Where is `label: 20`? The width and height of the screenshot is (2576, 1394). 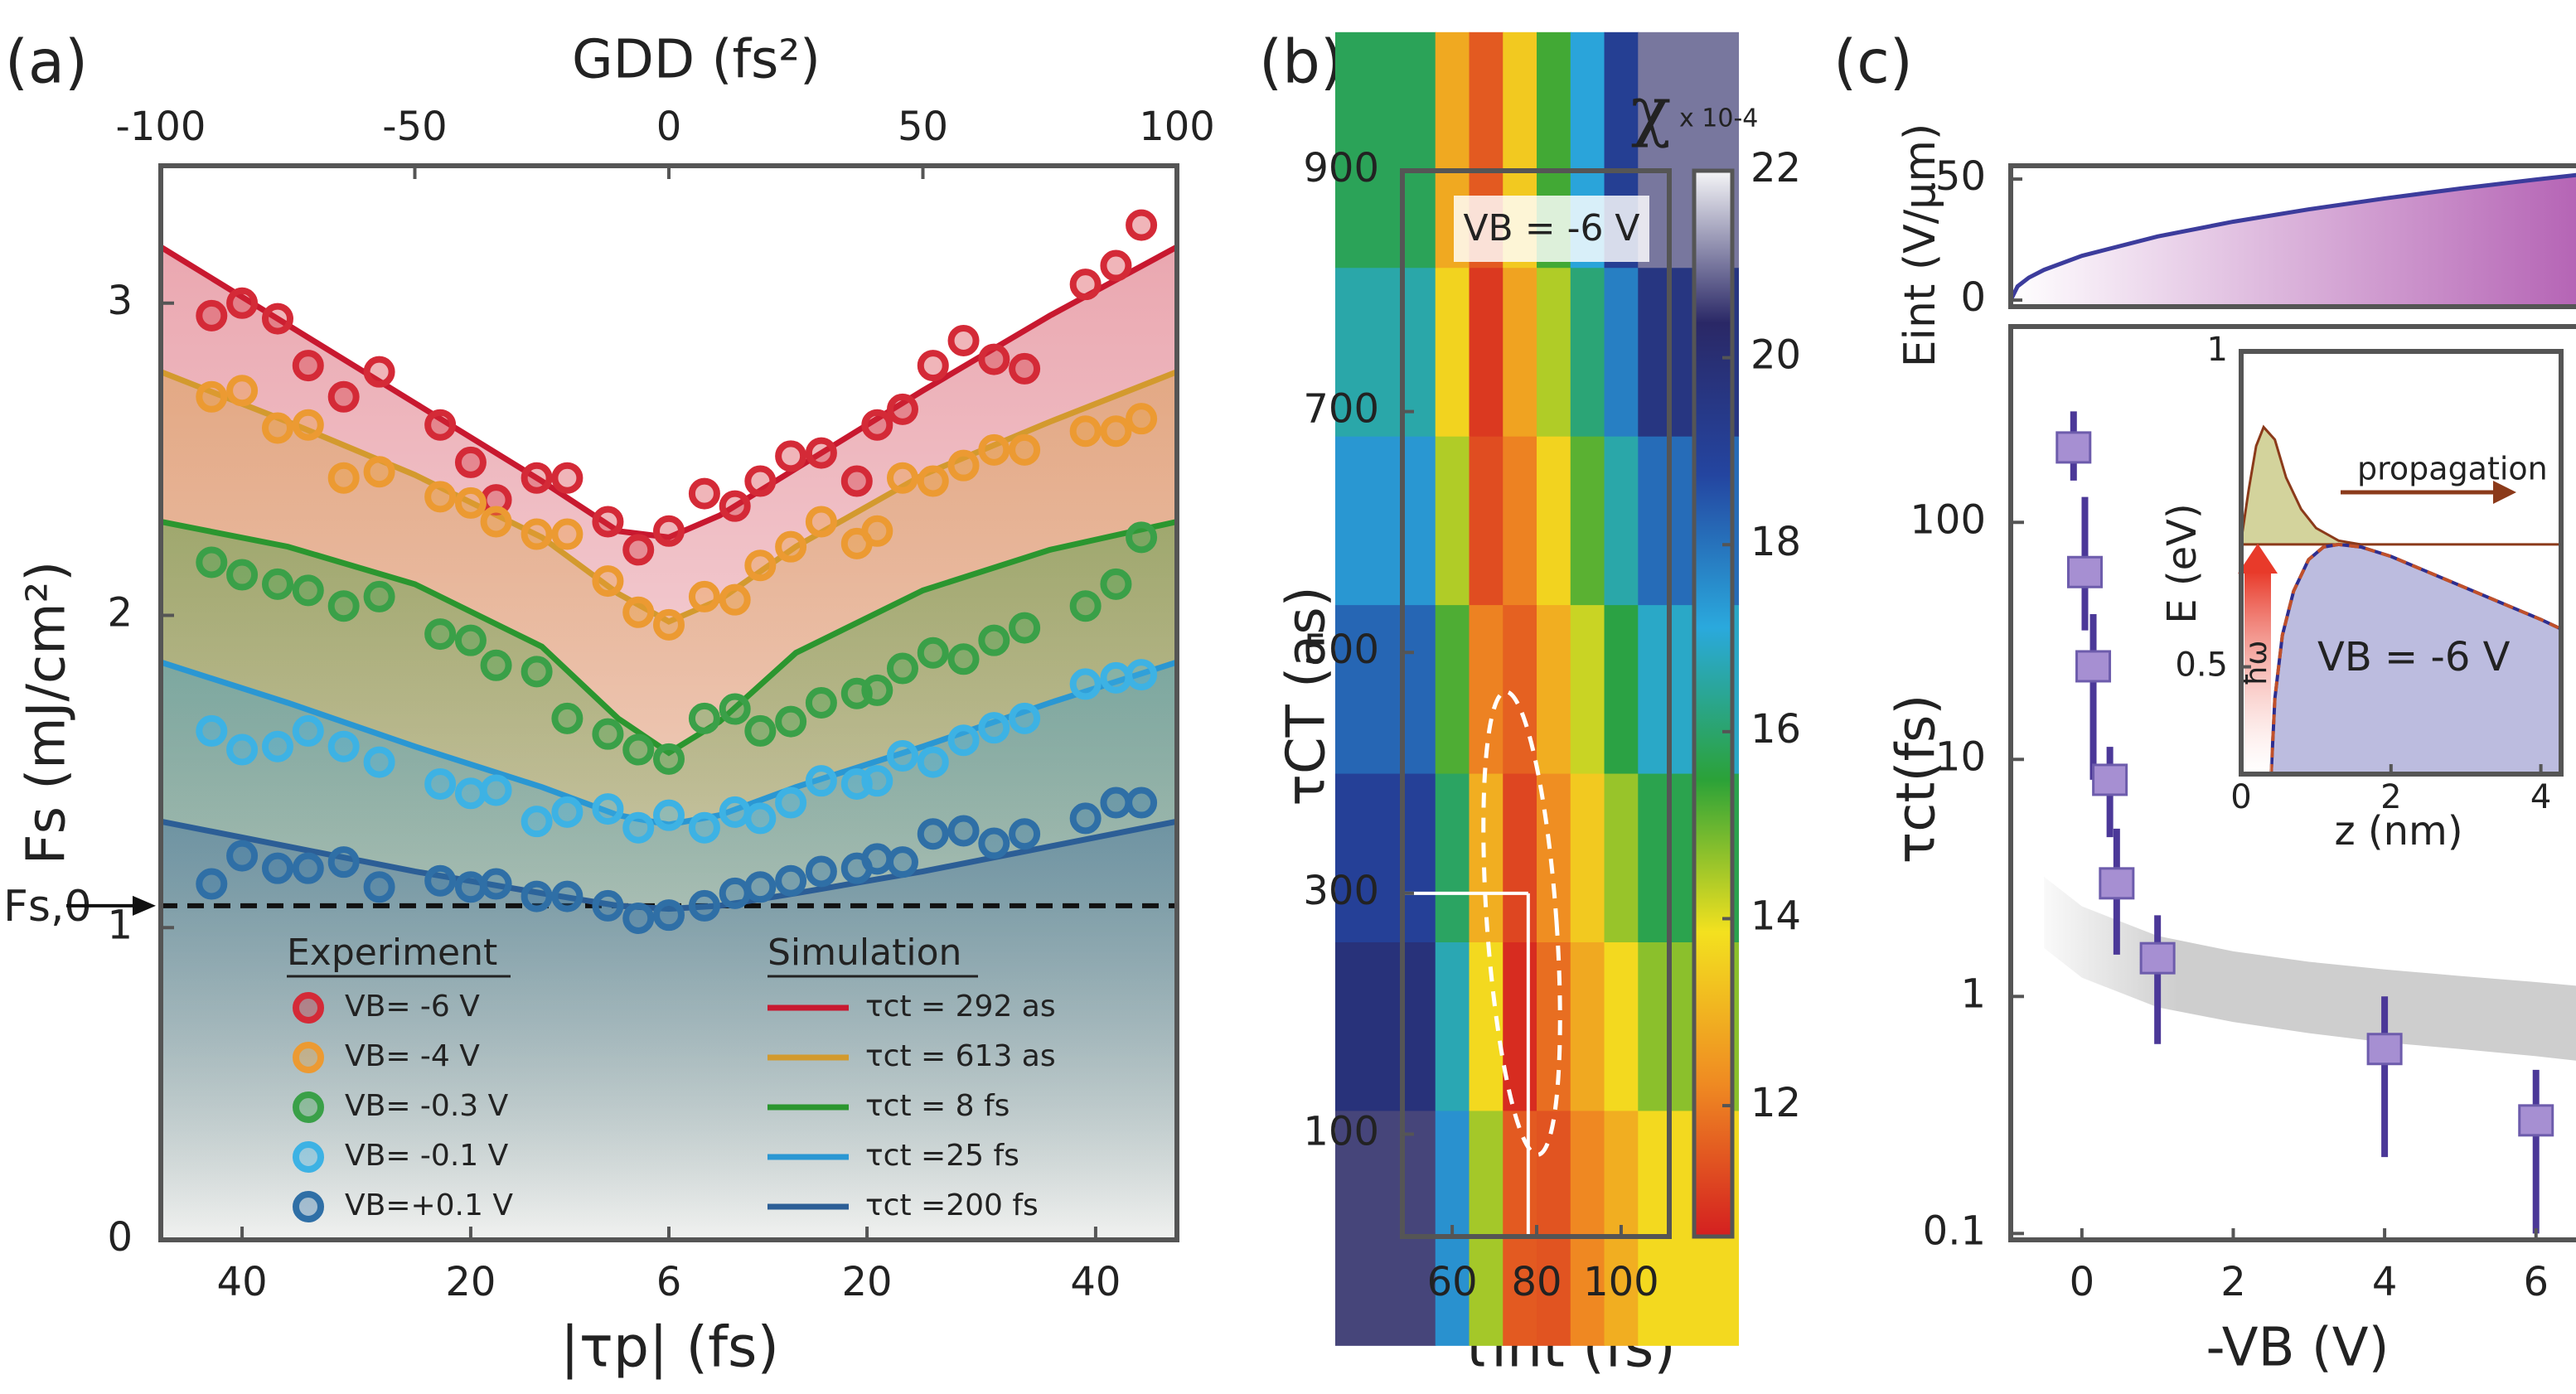
label: 20 is located at coordinates (867, 1282).